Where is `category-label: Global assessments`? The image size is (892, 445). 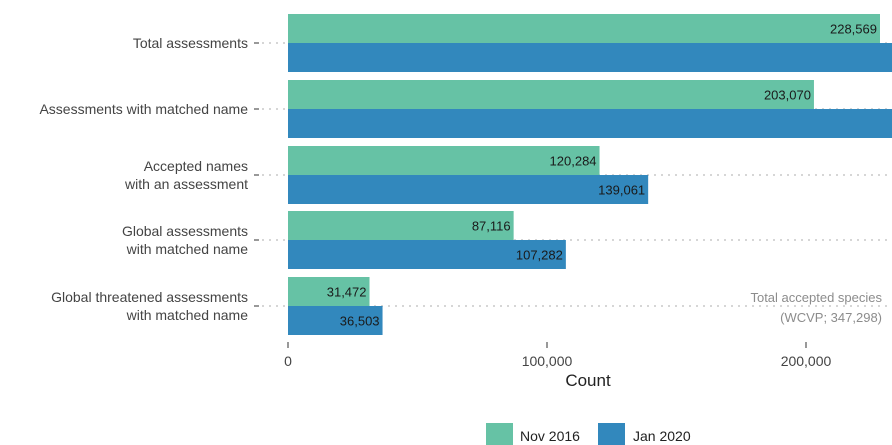 category-label: Global assessments is located at coordinates (185, 231).